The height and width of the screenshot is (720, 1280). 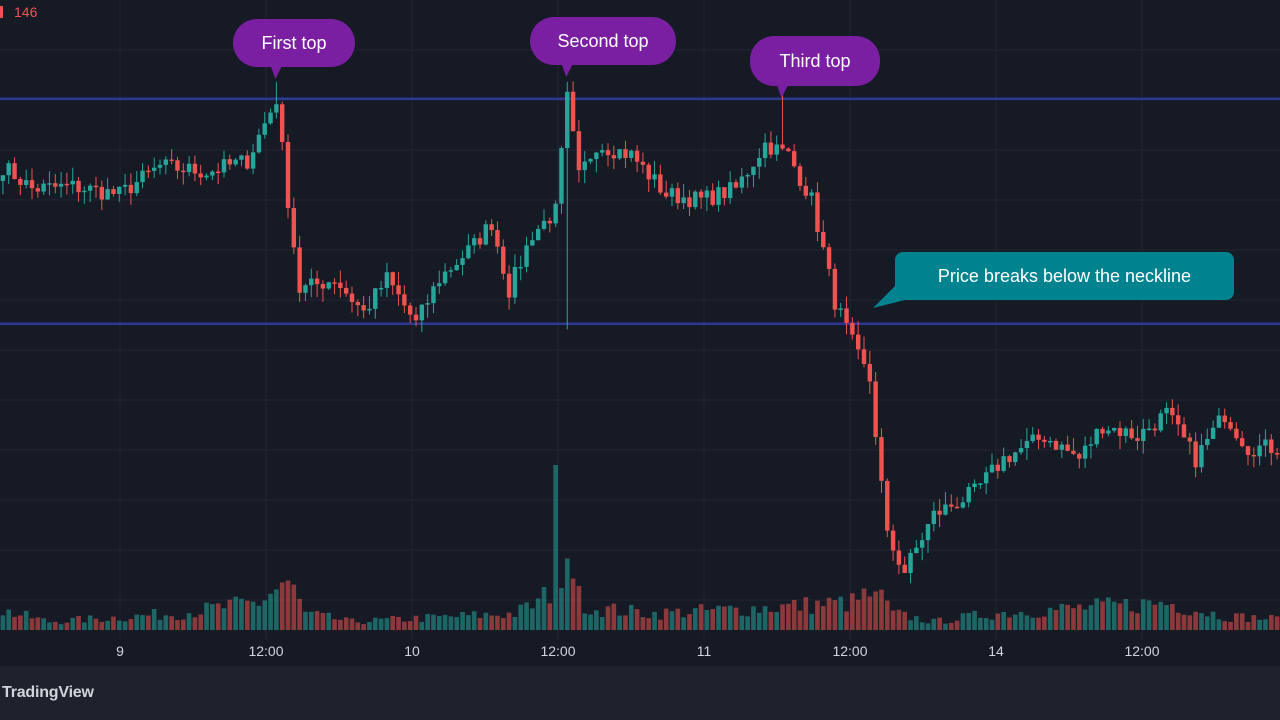 What do you see at coordinates (48, 692) in the screenshot?
I see `tradingview-logo-text: TradingView` at bounding box center [48, 692].